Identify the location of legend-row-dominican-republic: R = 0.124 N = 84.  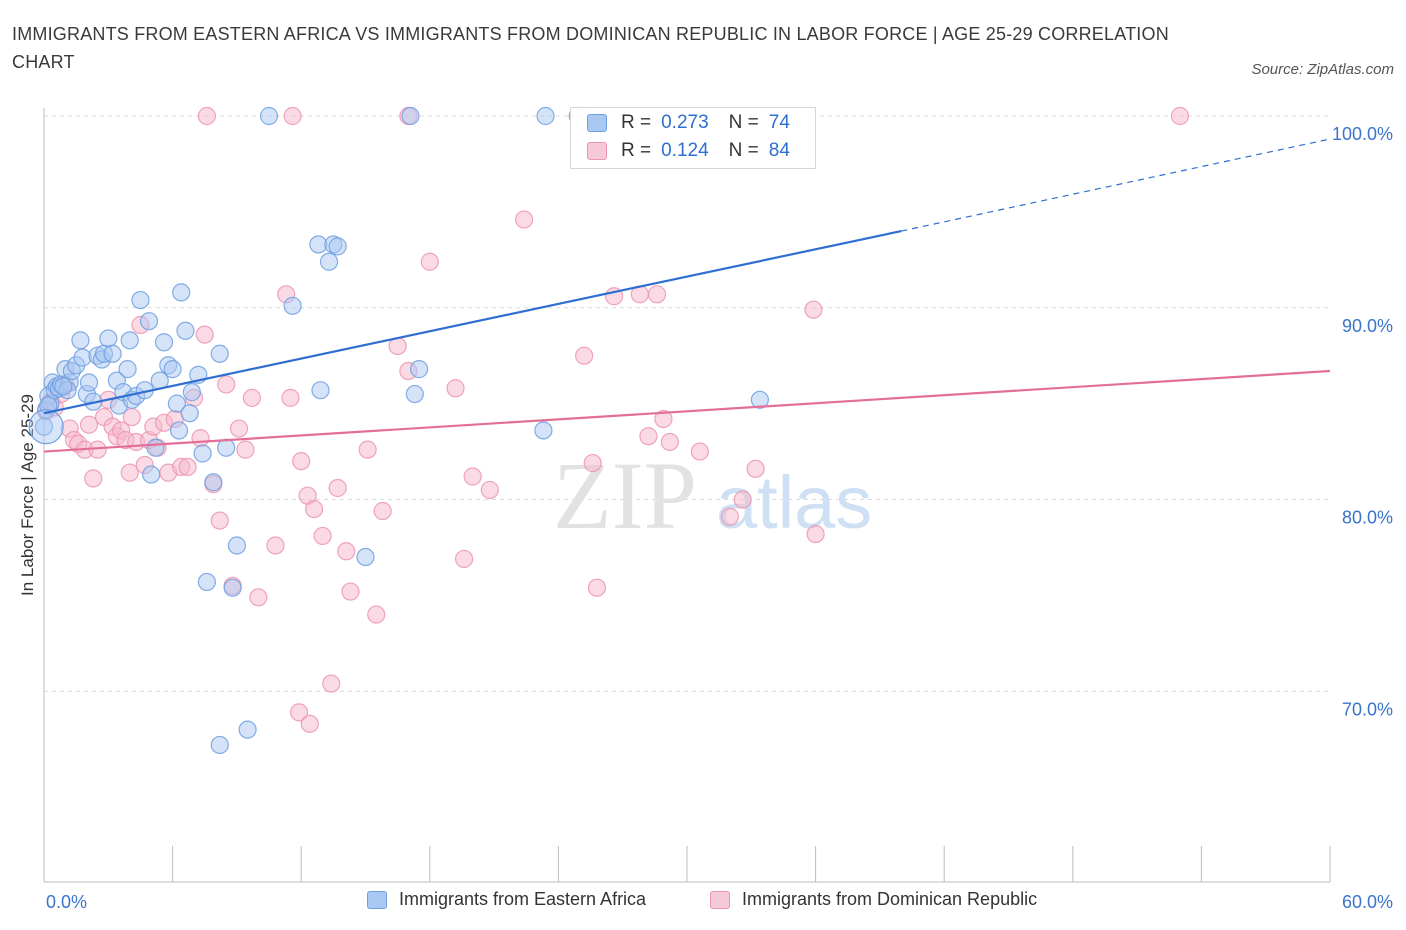
(688, 151).